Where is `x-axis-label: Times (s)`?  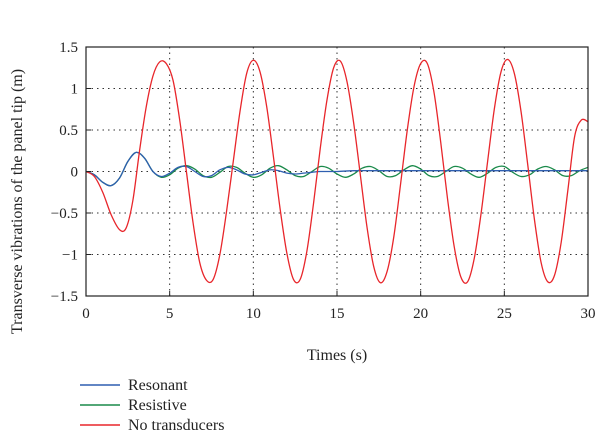 x-axis-label: Times (s) is located at coordinates (337, 355).